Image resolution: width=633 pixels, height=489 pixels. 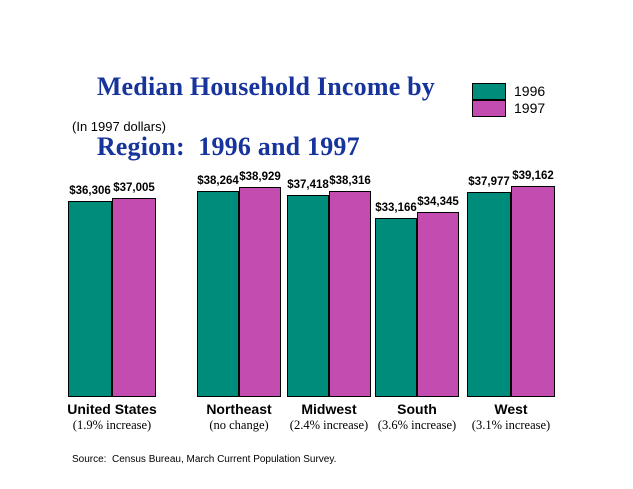 I want to click on chart-title-line1: Median Household Income by, so click(x=265, y=86).